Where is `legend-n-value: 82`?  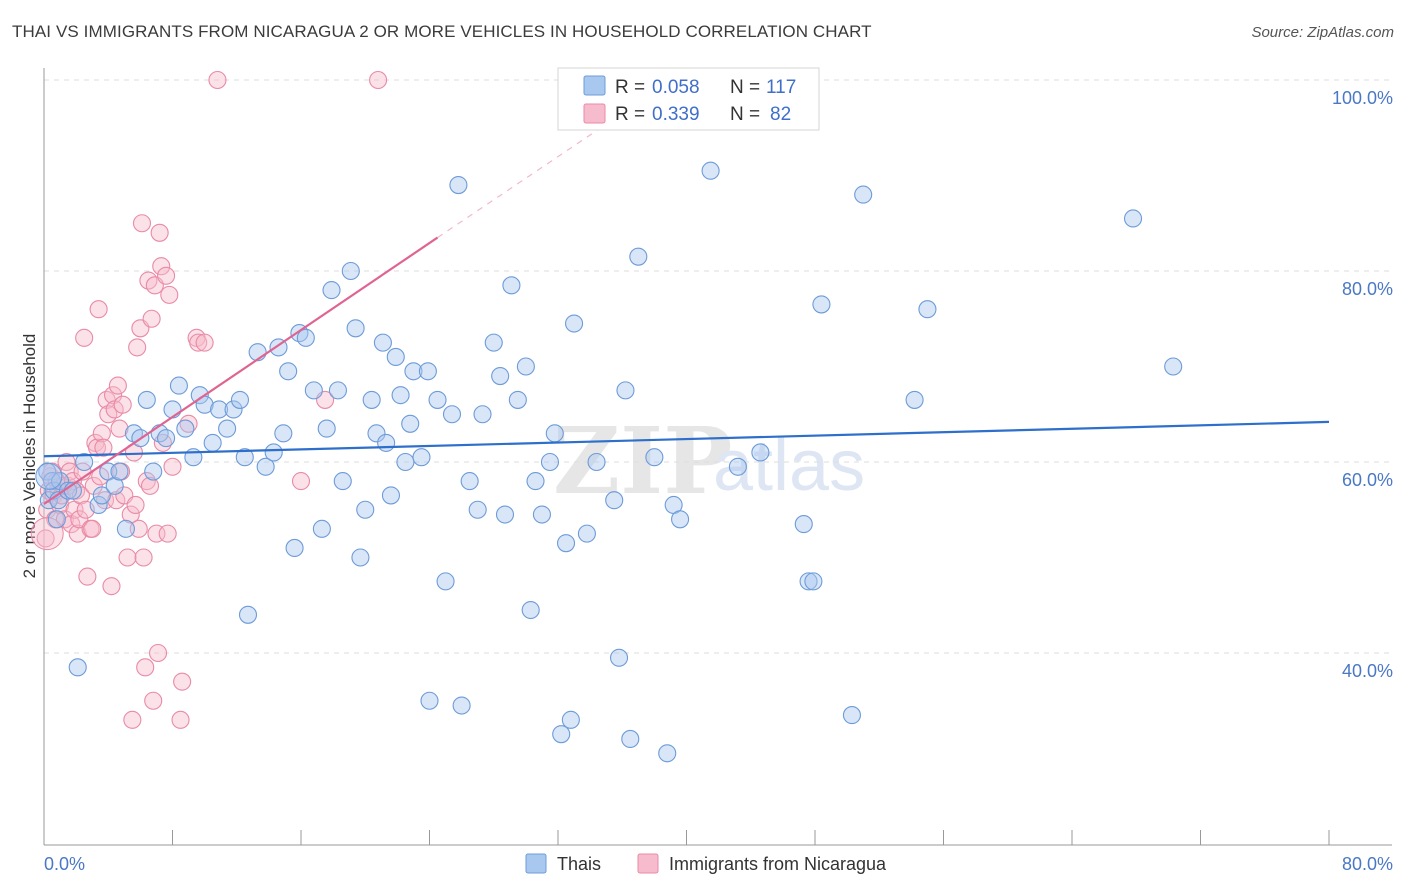 legend-n-value: 82 is located at coordinates (780, 114).